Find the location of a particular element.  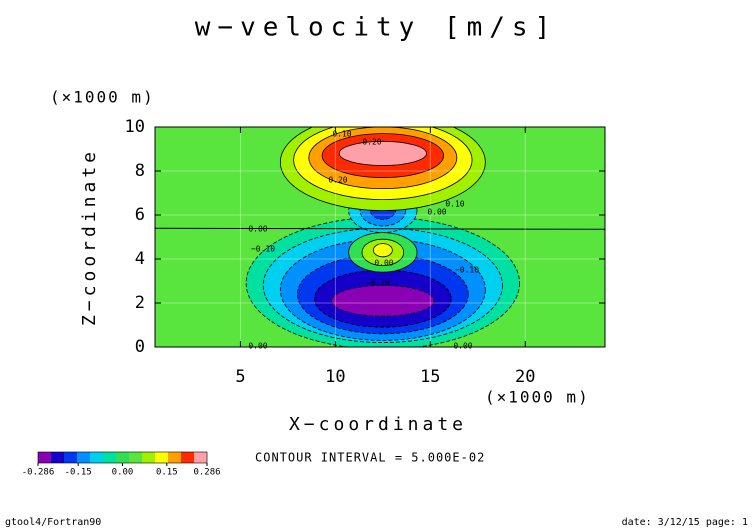

y-tick-label: 0 is located at coordinates (140, 347).